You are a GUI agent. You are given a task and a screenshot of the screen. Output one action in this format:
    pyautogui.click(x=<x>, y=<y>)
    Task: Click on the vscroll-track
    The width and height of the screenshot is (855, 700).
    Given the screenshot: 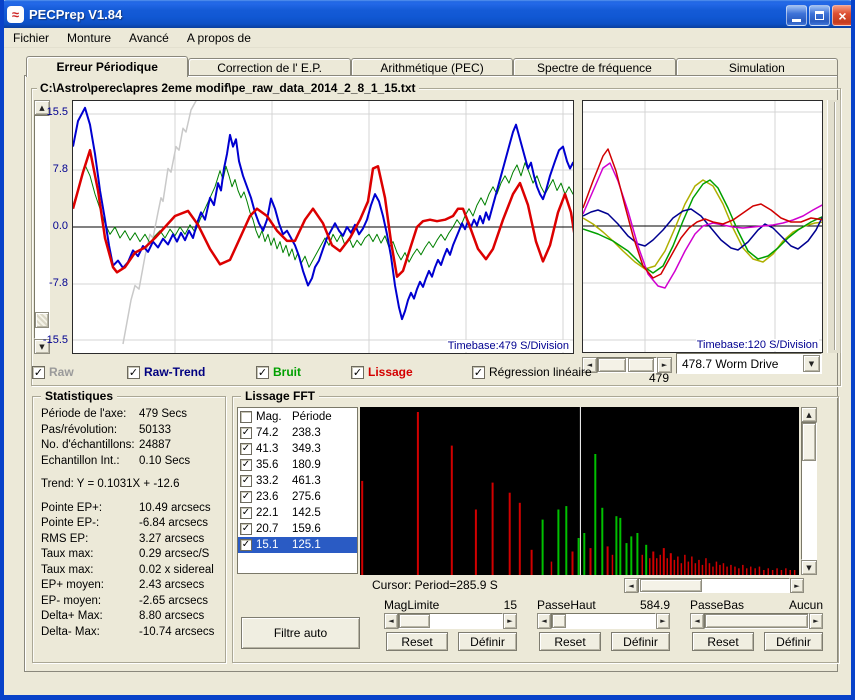 What is the action you would take?
    pyautogui.click(x=42, y=227)
    